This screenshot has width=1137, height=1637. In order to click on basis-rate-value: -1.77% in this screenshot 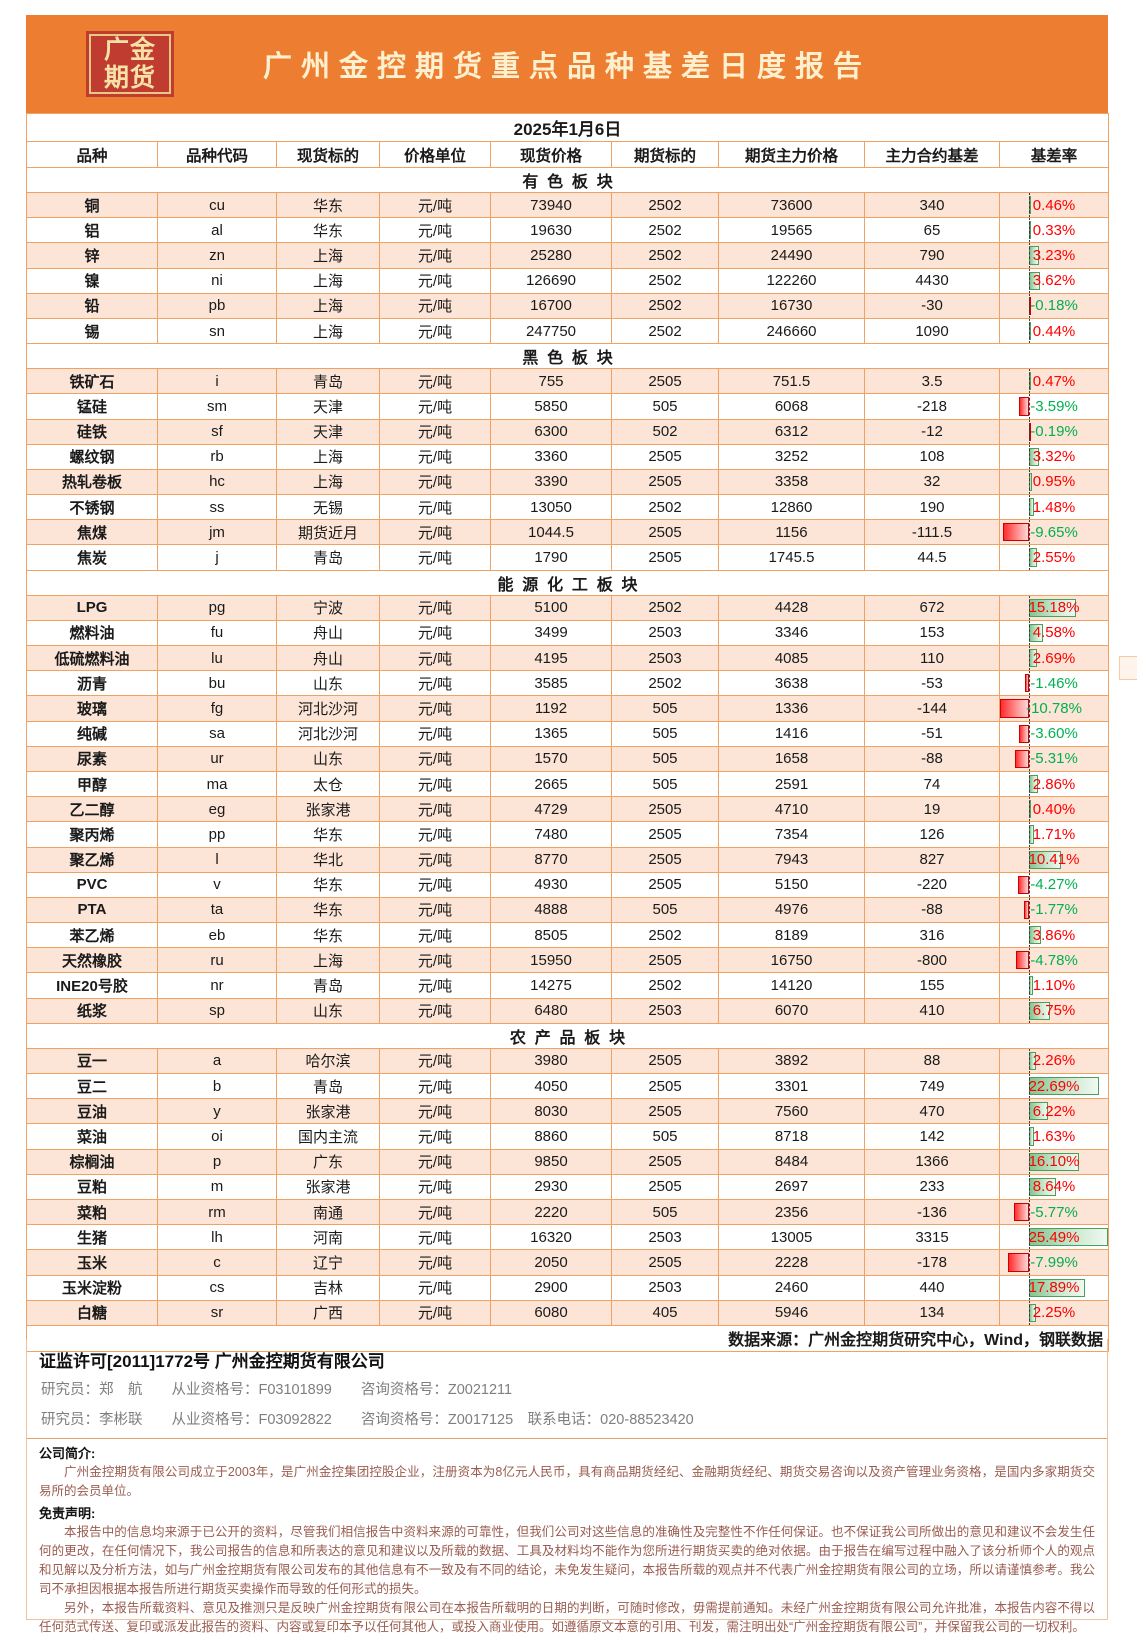, I will do `click(1054, 910)`.